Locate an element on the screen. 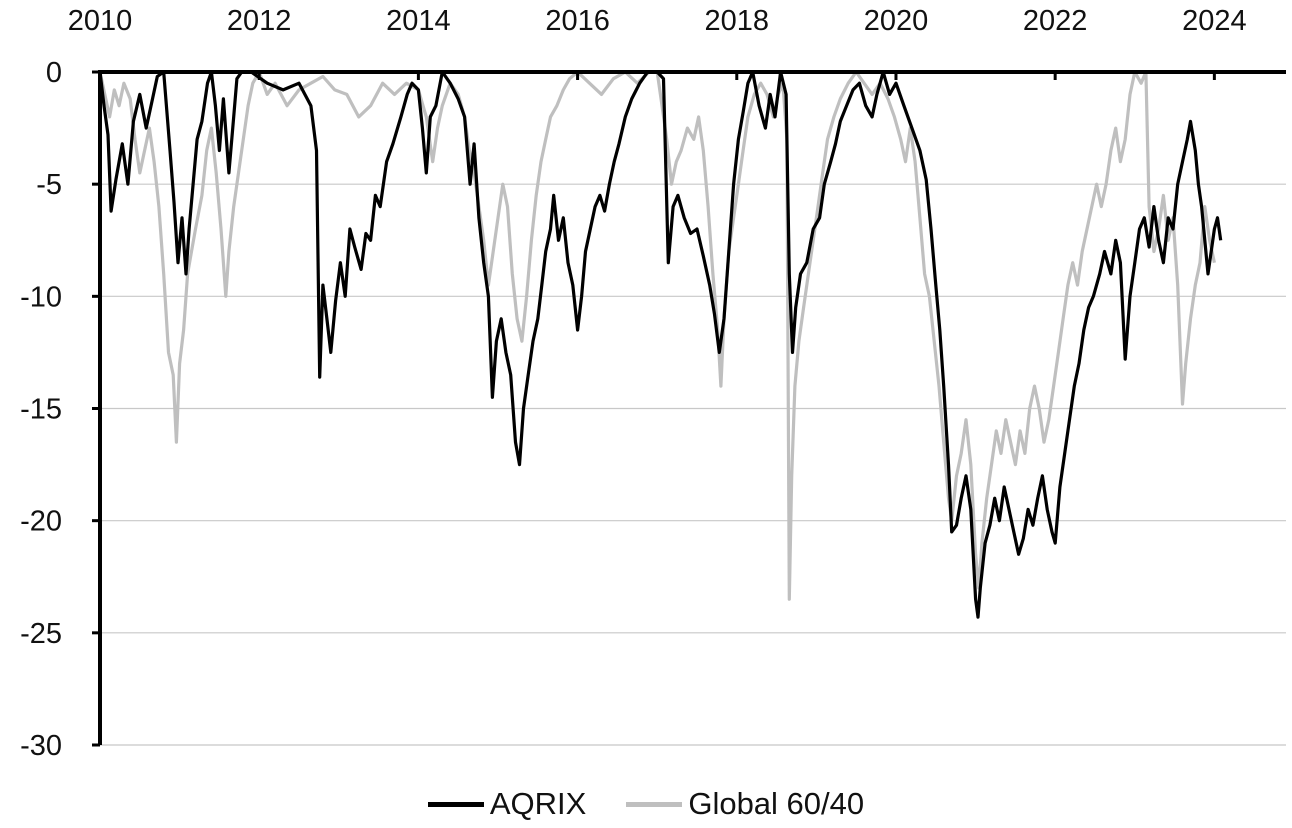  x-tick-label: 2012 is located at coordinates (259, 21).